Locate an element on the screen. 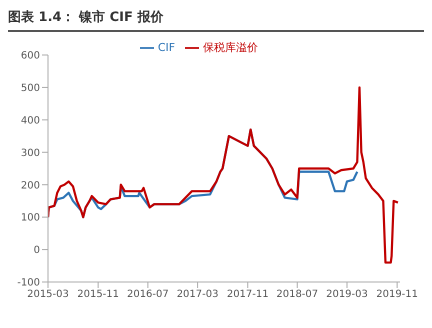 The height and width of the screenshot is (328, 432). legend-label: CIF is located at coordinates (167, 47).